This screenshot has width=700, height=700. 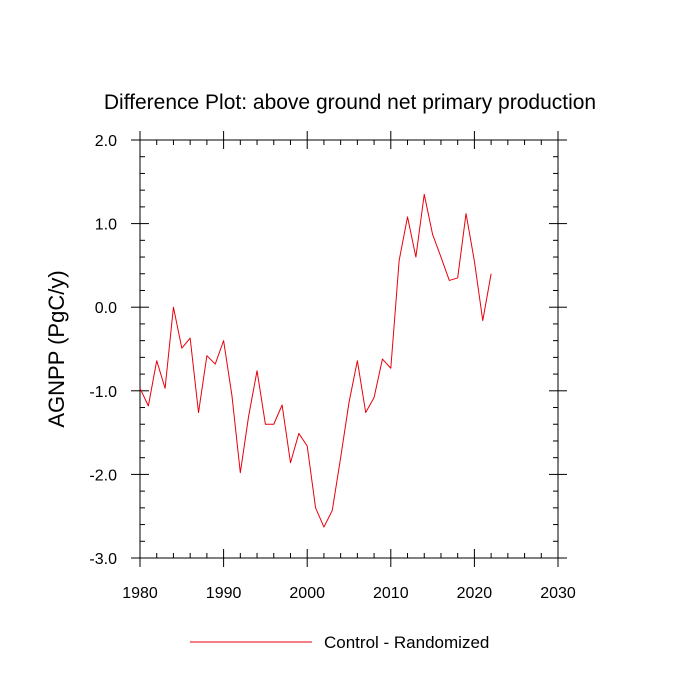 I want to click on legend: Control - Randomized, so click(x=339, y=642).